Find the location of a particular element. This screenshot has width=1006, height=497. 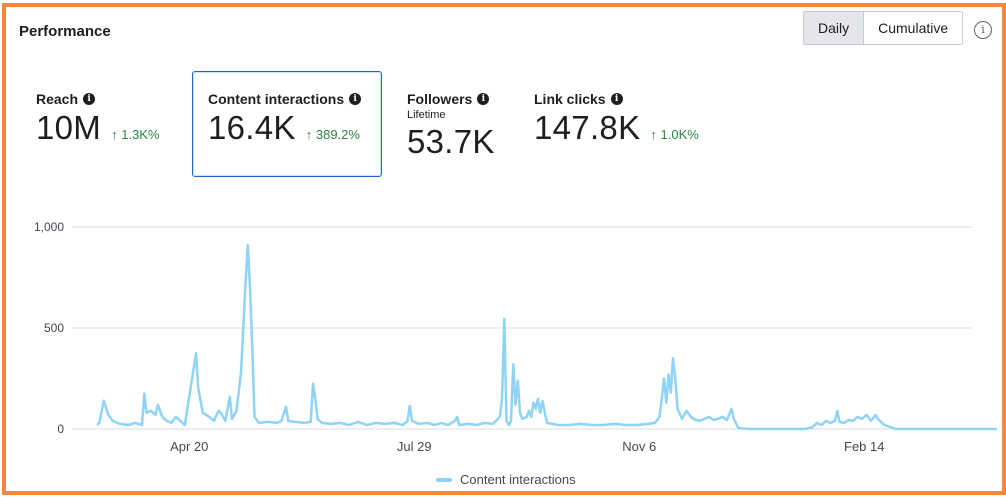

metric-followers: Followers i Lifetime 53.7K is located at coordinates (462, 123).